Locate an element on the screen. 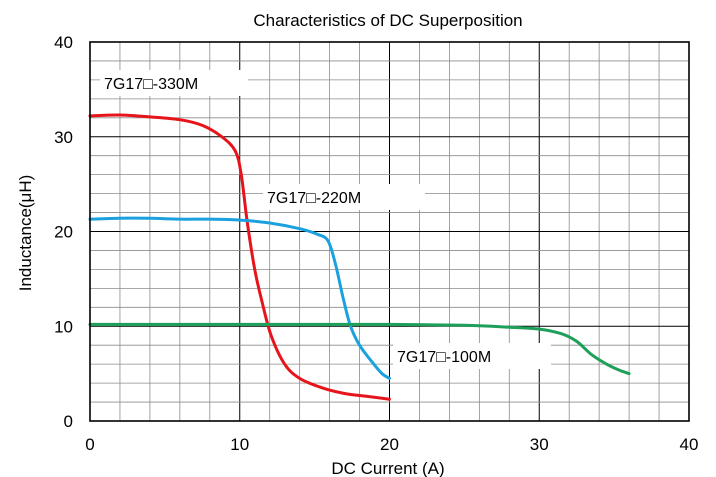 This screenshot has width=716, height=477. series-label-100m: 7G17□-100M is located at coordinates (444, 357).